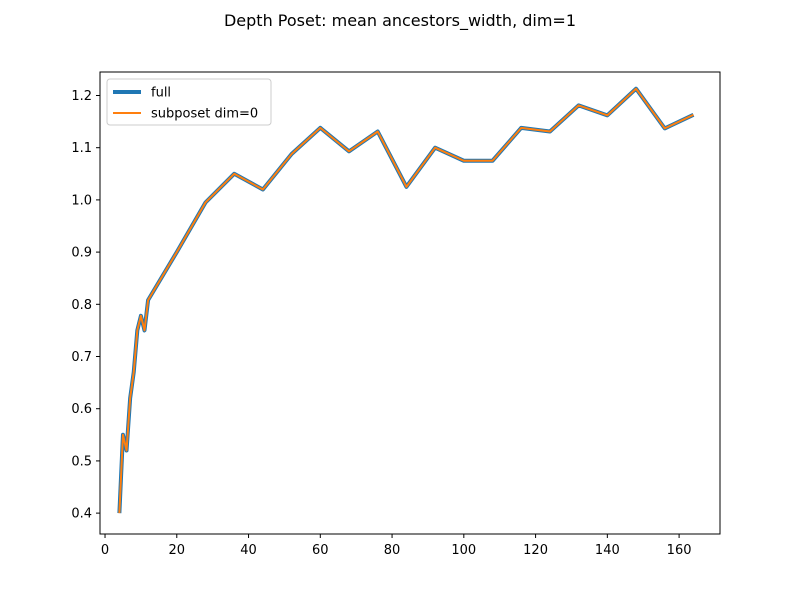 The image size is (800, 600). I want to click on chart-title: Depth Poset: mean ancestors_width, dim=1, so click(400, 21).